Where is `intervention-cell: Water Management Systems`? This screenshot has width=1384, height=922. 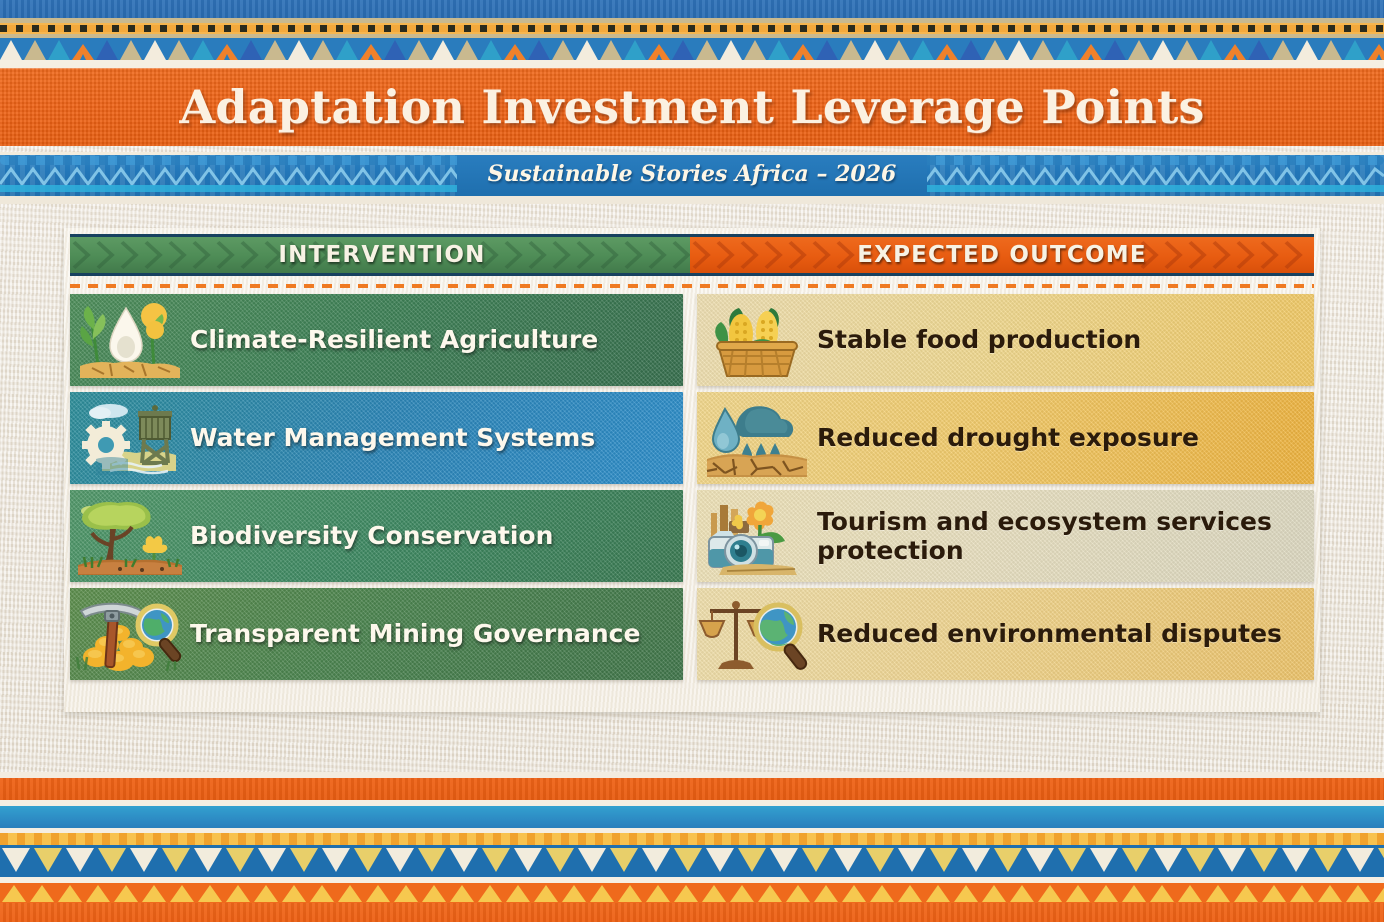 intervention-cell: Water Management Systems is located at coordinates (377, 438).